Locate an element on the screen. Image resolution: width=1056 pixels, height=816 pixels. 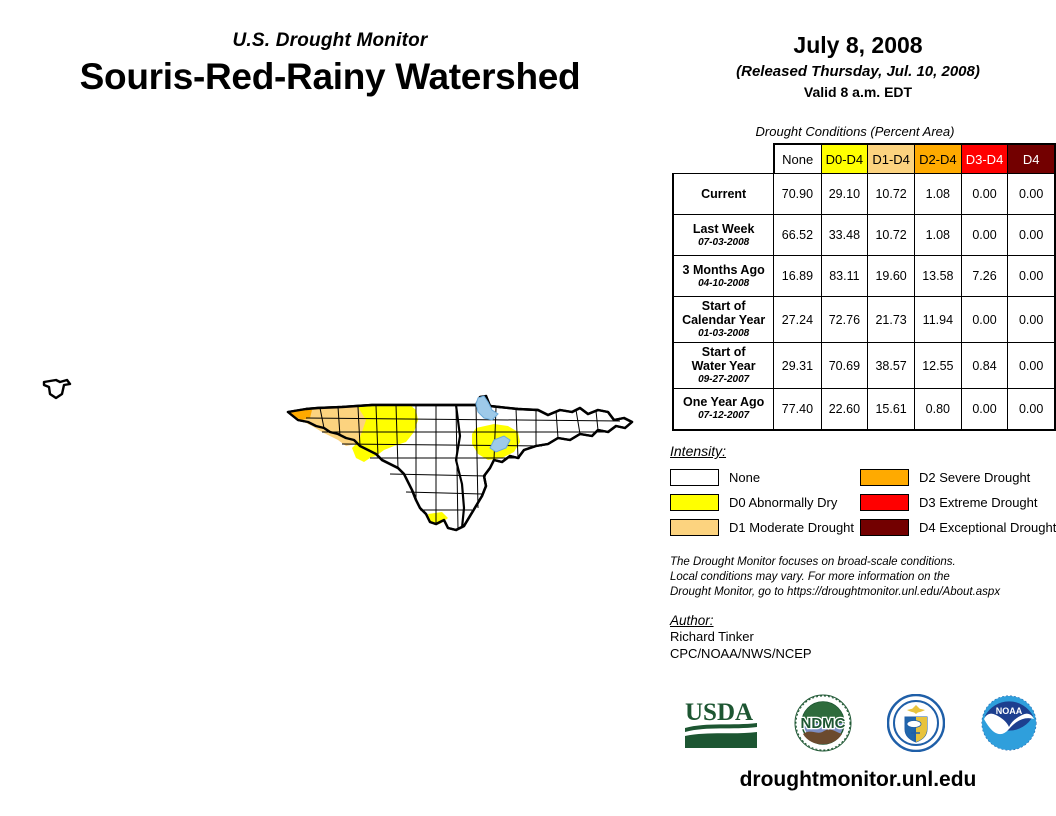
ndmc-logo: NDMC is located at coordinates (823, 725).